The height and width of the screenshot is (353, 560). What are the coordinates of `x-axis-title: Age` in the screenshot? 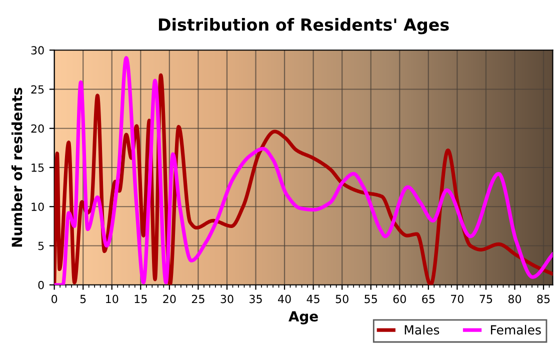 It's located at (303, 317).